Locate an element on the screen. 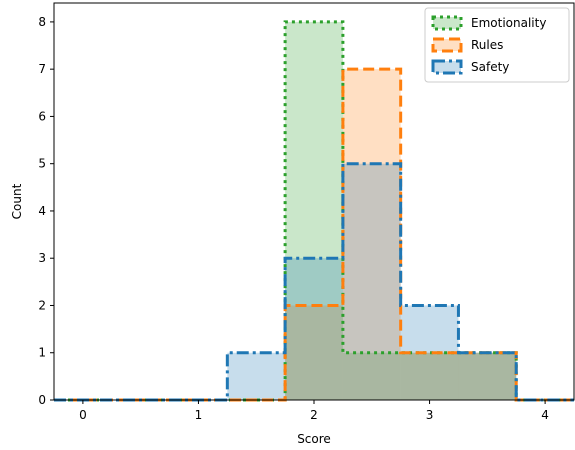 The image size is (575, 450). y-tick-label: 6 is located at coordinates (42, 116).